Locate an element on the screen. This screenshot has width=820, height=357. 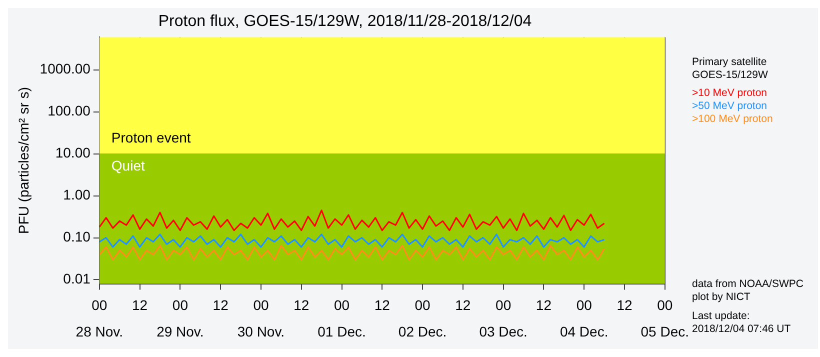
y-tick-label: 1.00 is located at coordinates (77, 194).